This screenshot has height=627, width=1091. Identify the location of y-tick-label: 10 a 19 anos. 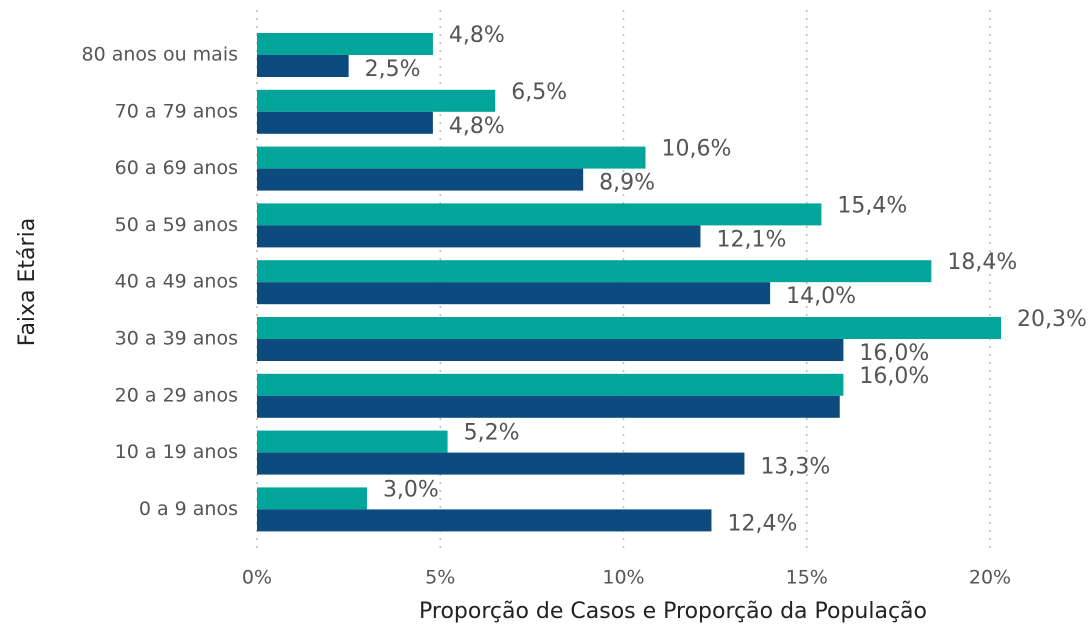
(176, 452).